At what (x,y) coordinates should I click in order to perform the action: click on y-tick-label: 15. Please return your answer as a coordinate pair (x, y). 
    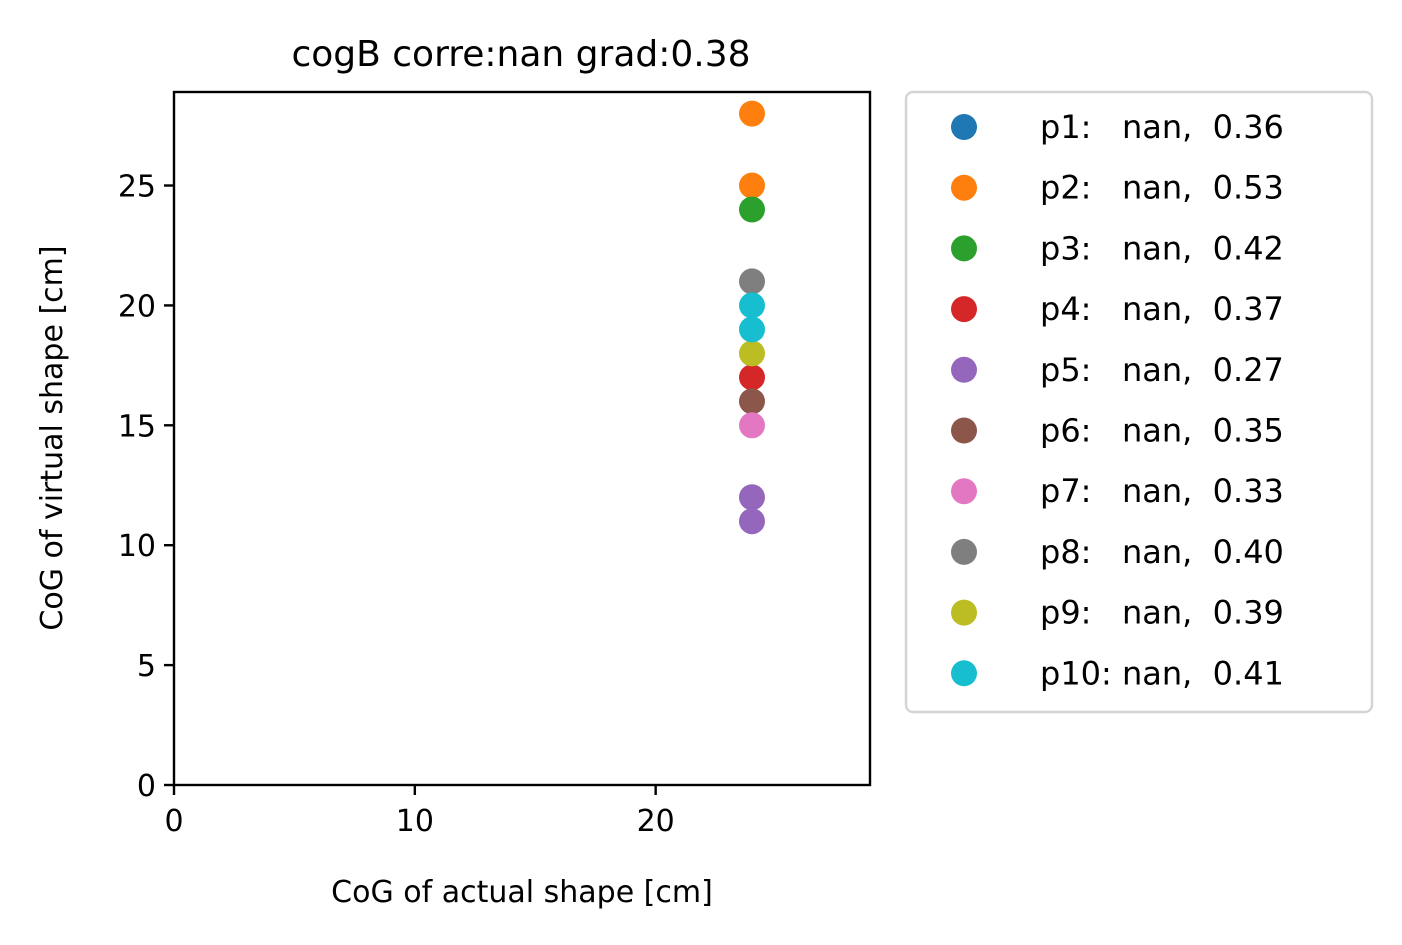
    Looking at the image, I should click on (137, 426).